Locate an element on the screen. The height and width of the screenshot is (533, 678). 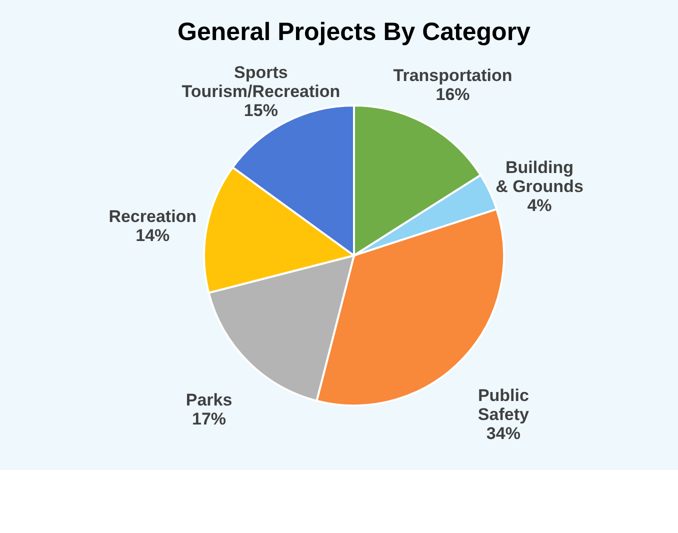
slice-label: Public Safety is located at coordinates (504, 405).